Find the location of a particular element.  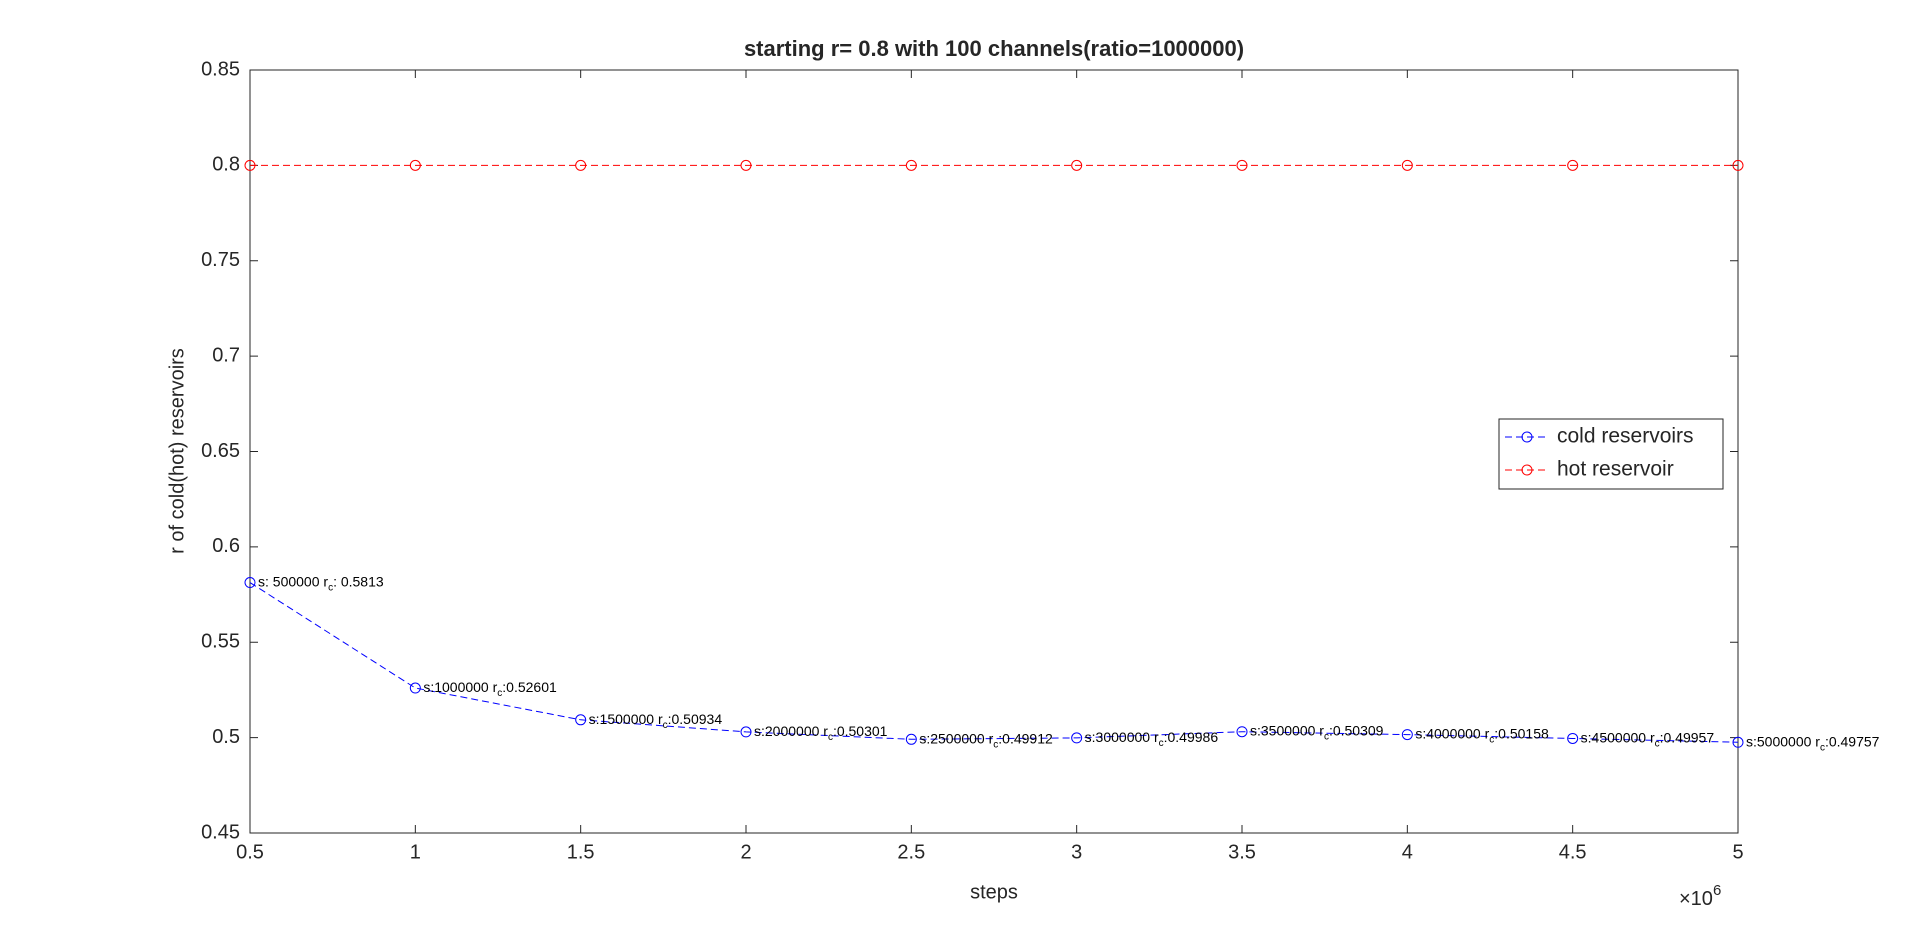

data-label: s:2000000 rc:0.50301 is located at coordinates (821, 733).